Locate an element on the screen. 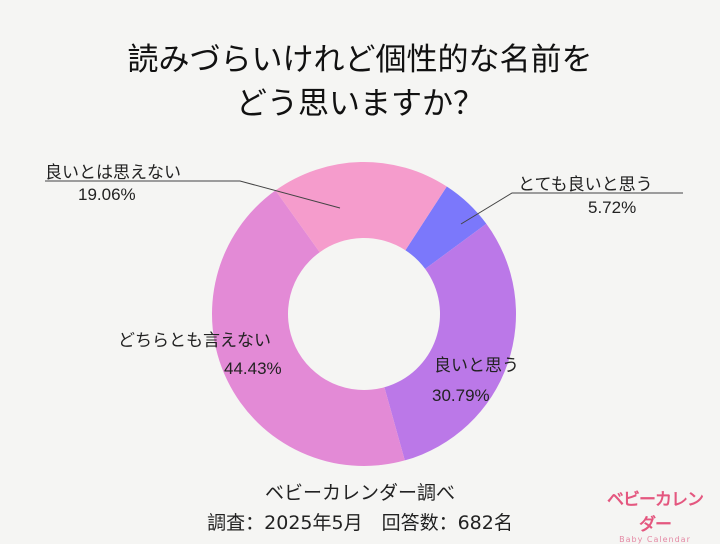  baby-calendar-logo: ベビーカレンダー Baby Calendar is located at coordinates (655, 514).